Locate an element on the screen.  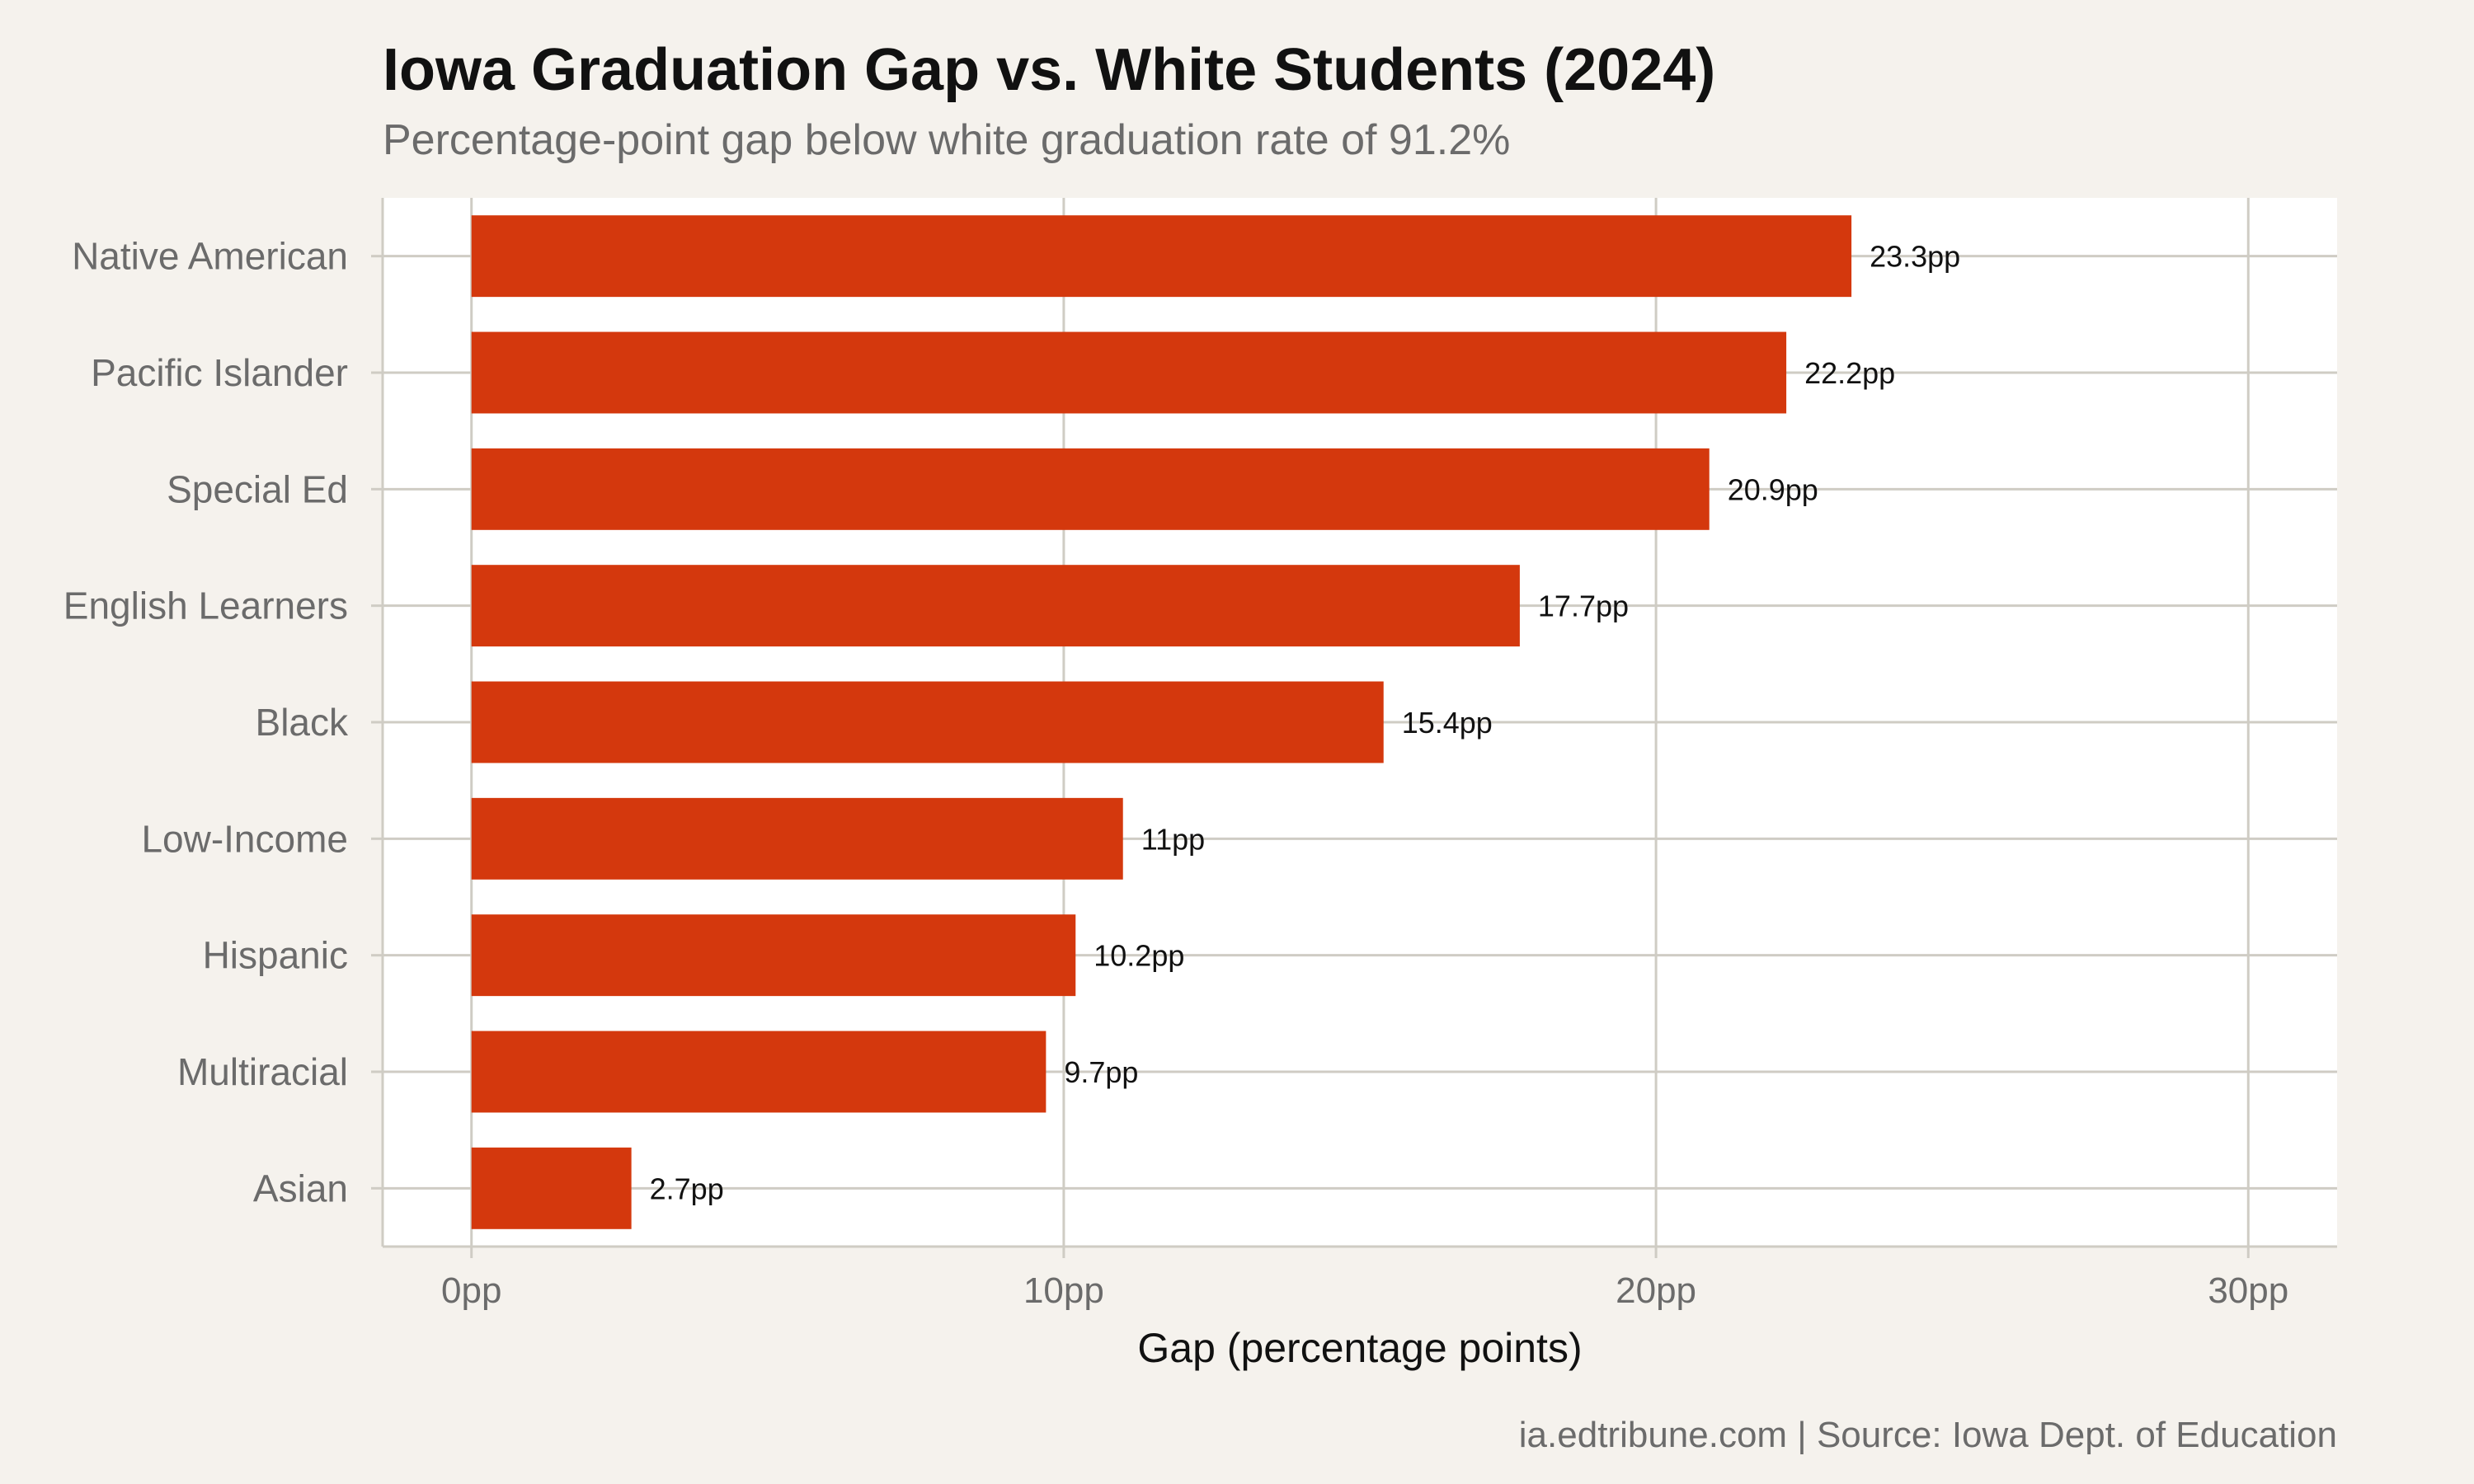
y-category-label: Pacific Islander is located at coordinates (219, 372).